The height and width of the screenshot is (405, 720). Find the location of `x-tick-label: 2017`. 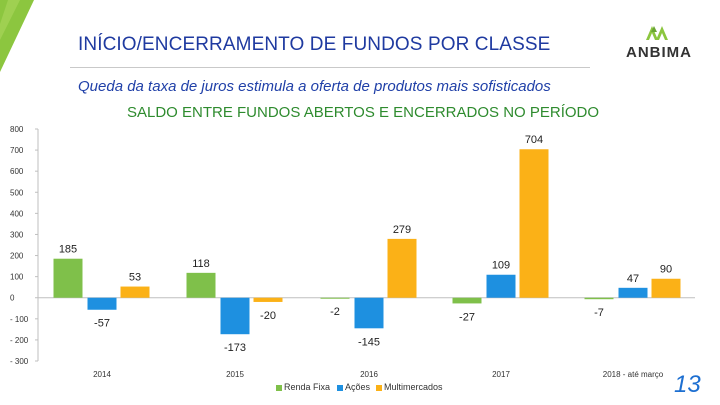

x-tick-label: 2017 is located at coordinates (501, 374).